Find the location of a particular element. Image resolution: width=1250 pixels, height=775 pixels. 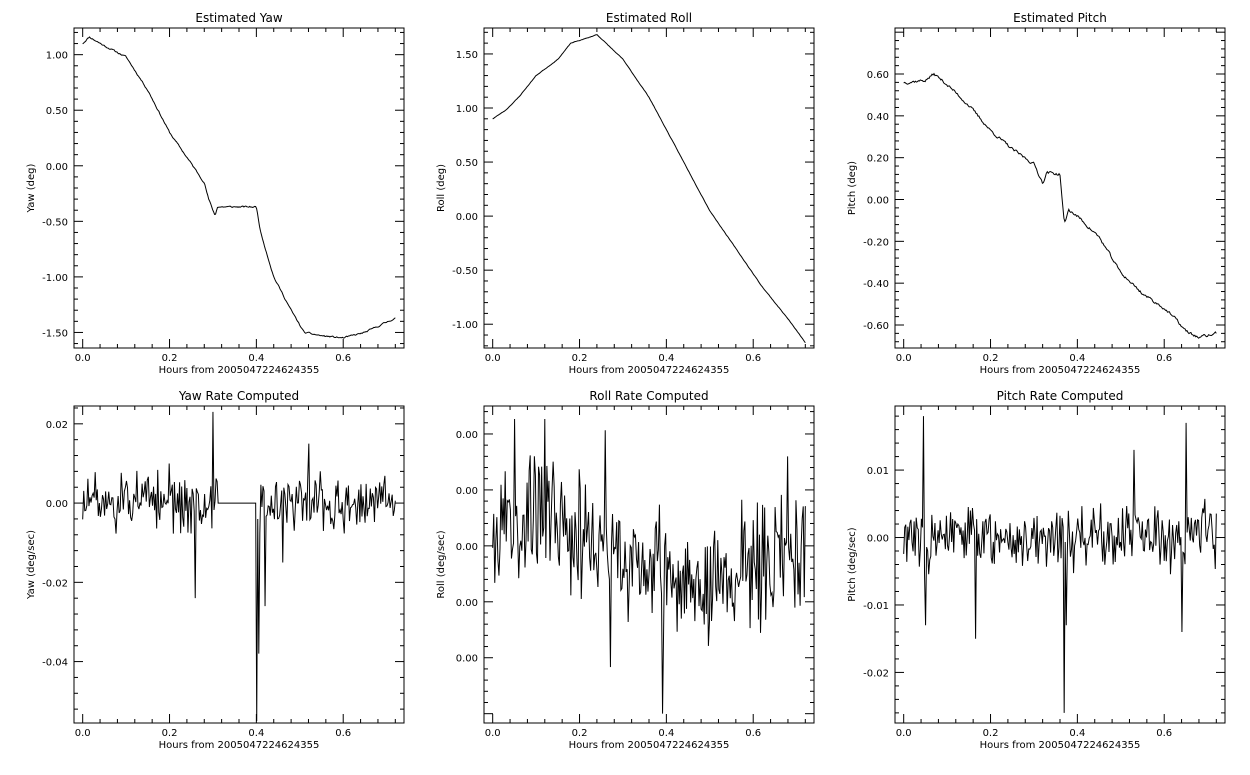

y-tick-label: -0.01 is located at coordinates (876, 606).